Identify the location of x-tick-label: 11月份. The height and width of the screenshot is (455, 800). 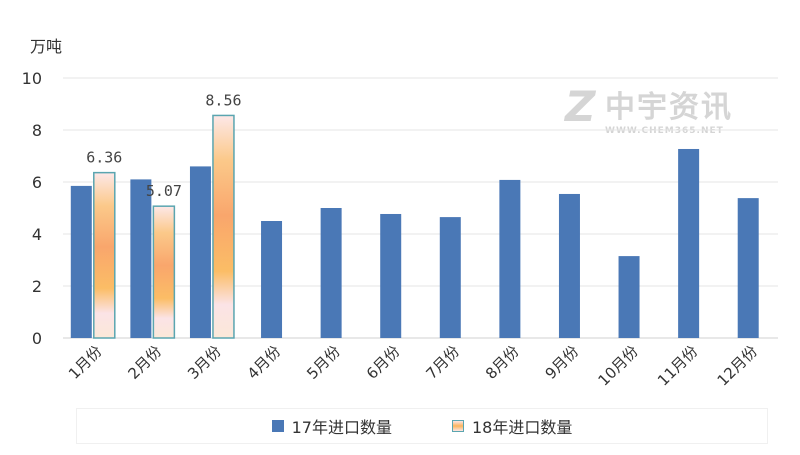
(677, 365).